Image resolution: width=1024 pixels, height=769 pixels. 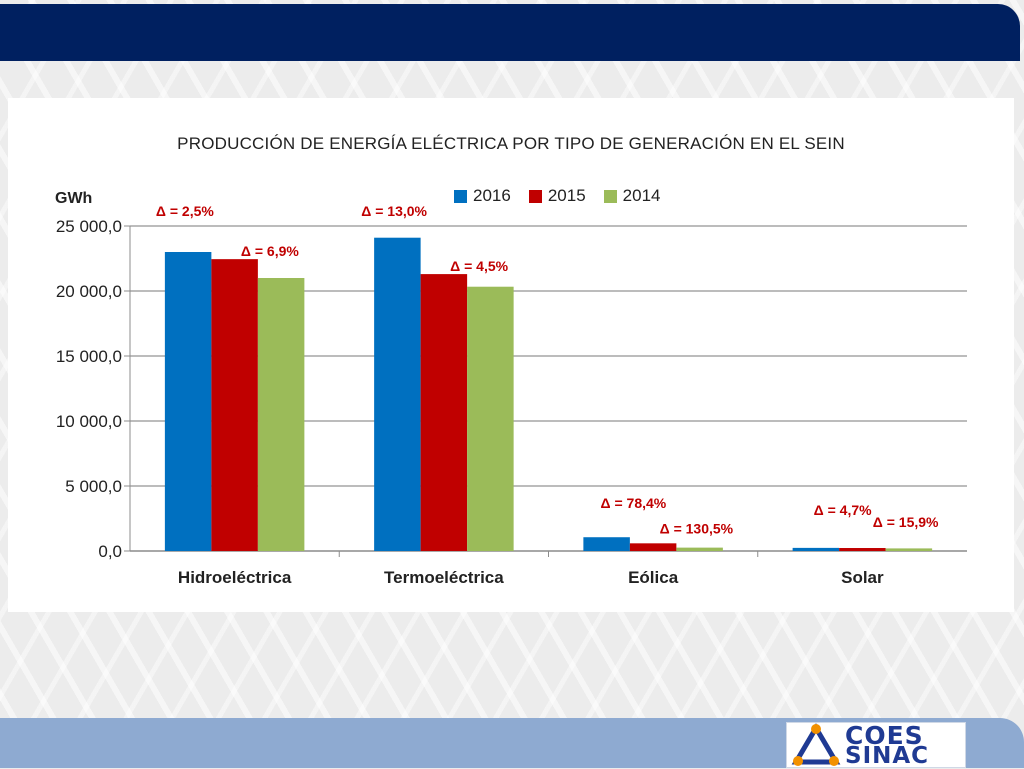 What do you see at coordinates (641, 195) in the screenshot?
I see `legend-label-2014: 2014` at bounding box center [641, 195].